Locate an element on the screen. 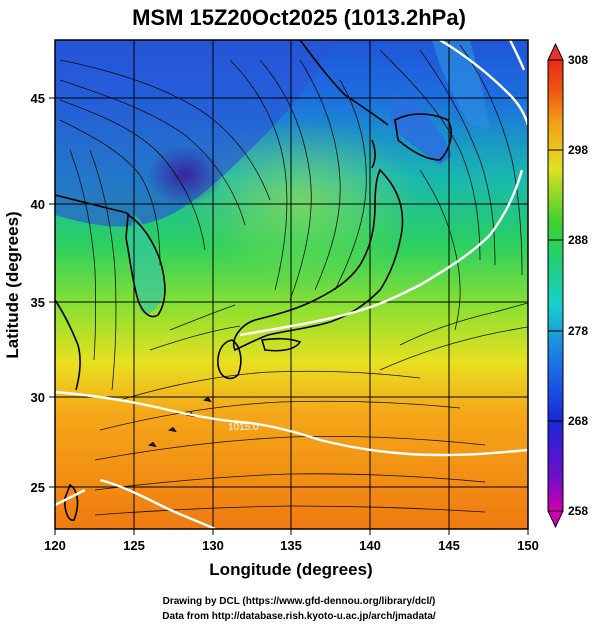 The image size is (599, 625). x-tick-label: 145 is located at coordinates (449, 545).